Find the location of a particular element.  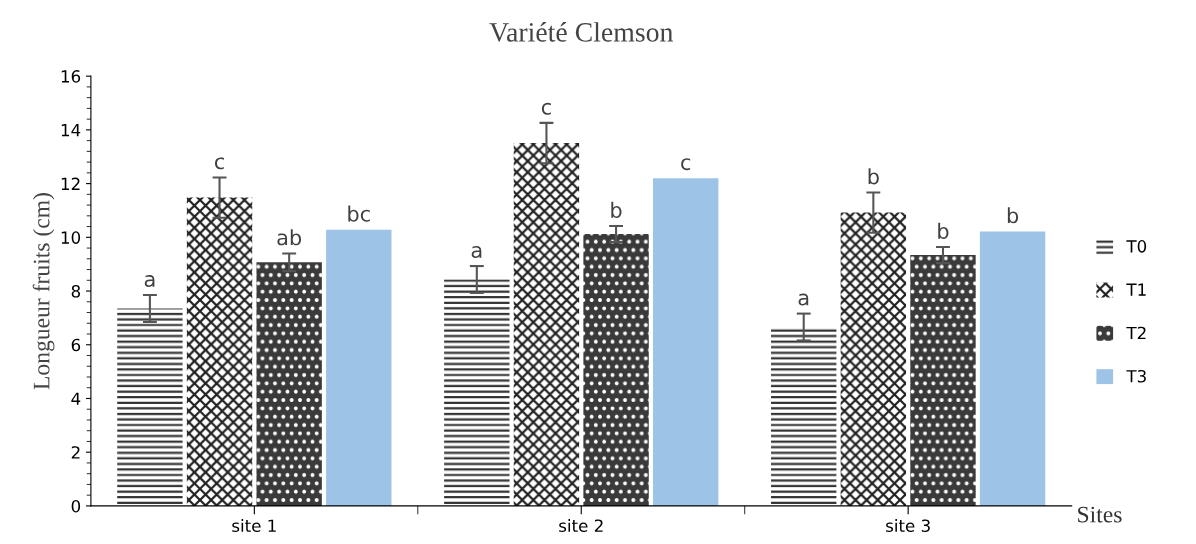

x-tick-label: site 3 is located at coordinates (908, 526).